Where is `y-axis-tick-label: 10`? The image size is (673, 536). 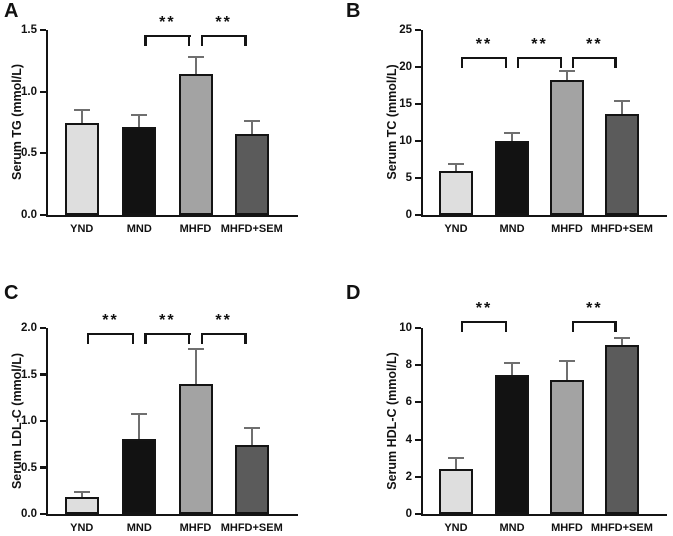
y-axis-tick-label: 10 is located at coordinates (405, 328).